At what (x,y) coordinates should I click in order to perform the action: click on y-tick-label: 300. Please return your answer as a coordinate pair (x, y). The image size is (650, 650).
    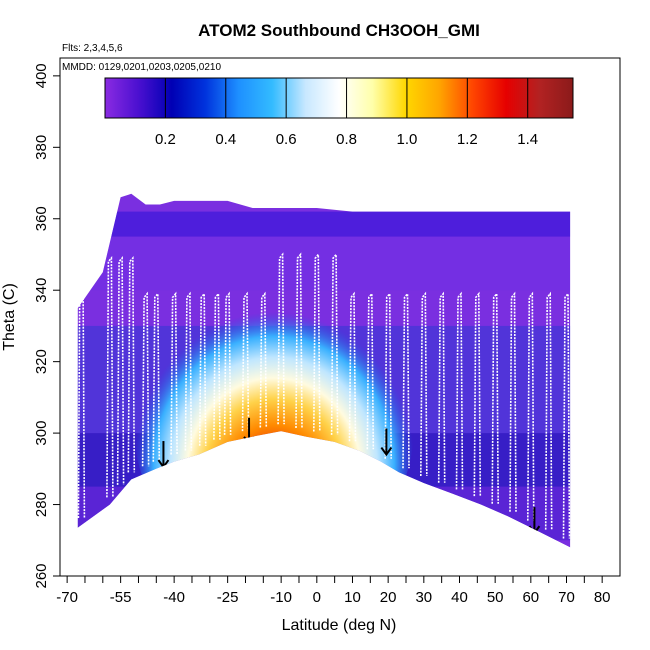
    Looking at the image, I should click on (41, 433).